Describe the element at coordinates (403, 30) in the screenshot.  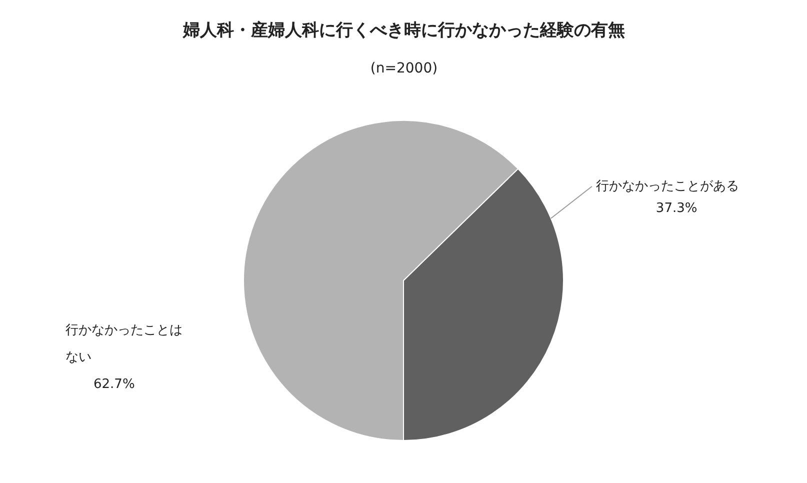
I see `chart-title: 婦人科・産婦人科に行くべき時に行かなかった経験の有無` at that location.